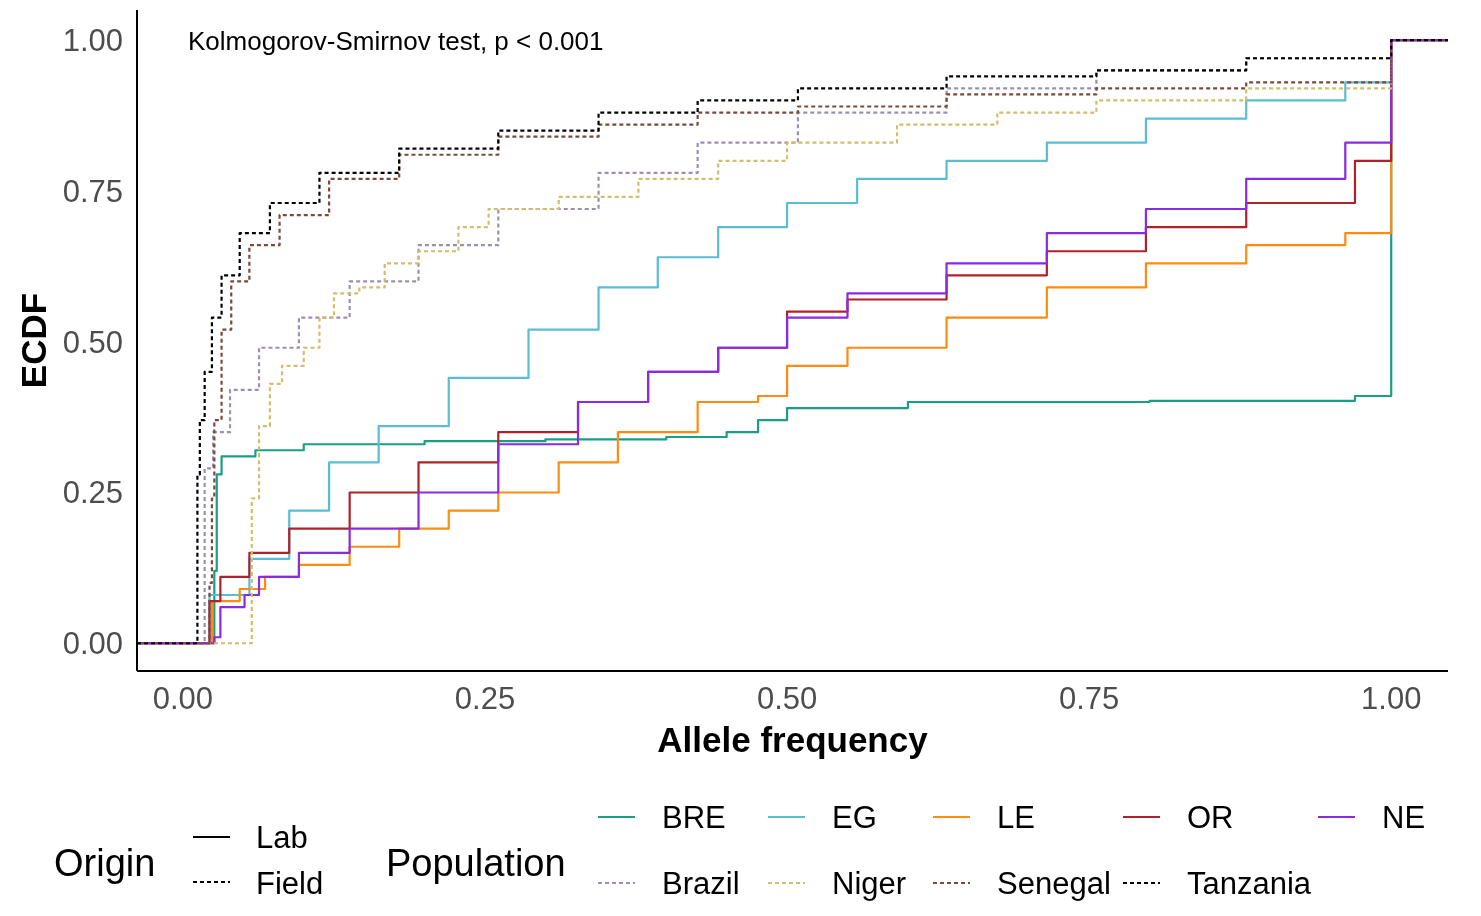 This screenshot has width=1481, height=916. What do you see at coordinates (1249, 883) in the screenshot?
I see `legend-label: Tanzania` at bounding box center [1249, 883].